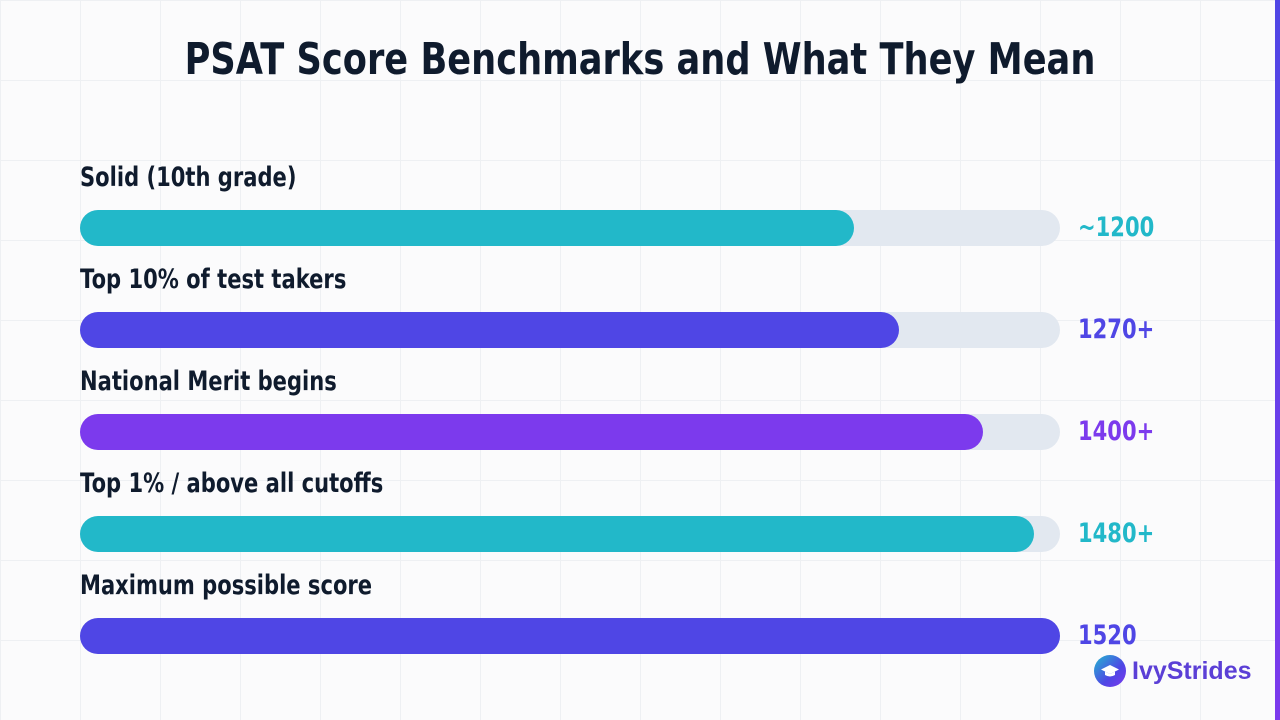 This screenshot has height=720, width=1280. I want to click on bar-row: Top 1% / above all cutoffs 1480+, so click(660, 516).